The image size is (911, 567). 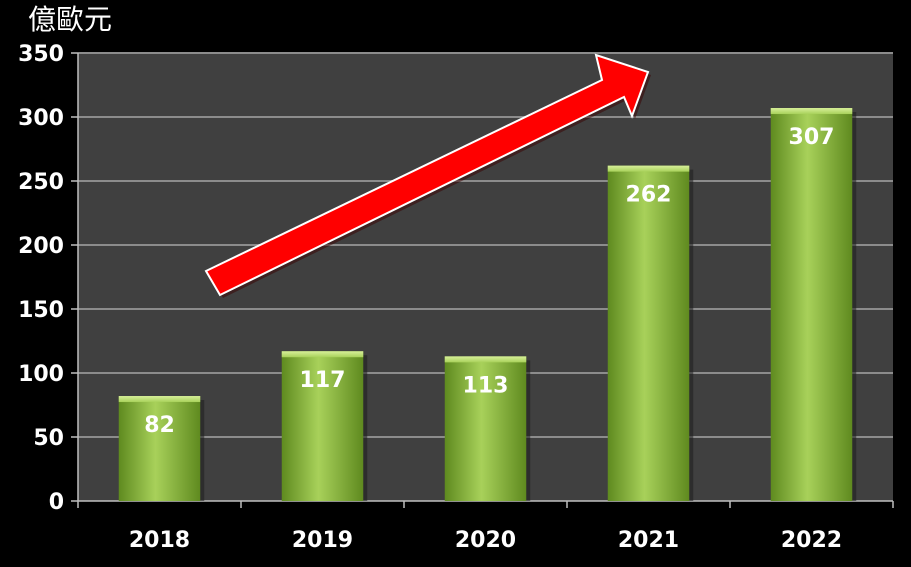 I want to click on y-axis-unit-label: 億歐元, so click(x=70, y=19).